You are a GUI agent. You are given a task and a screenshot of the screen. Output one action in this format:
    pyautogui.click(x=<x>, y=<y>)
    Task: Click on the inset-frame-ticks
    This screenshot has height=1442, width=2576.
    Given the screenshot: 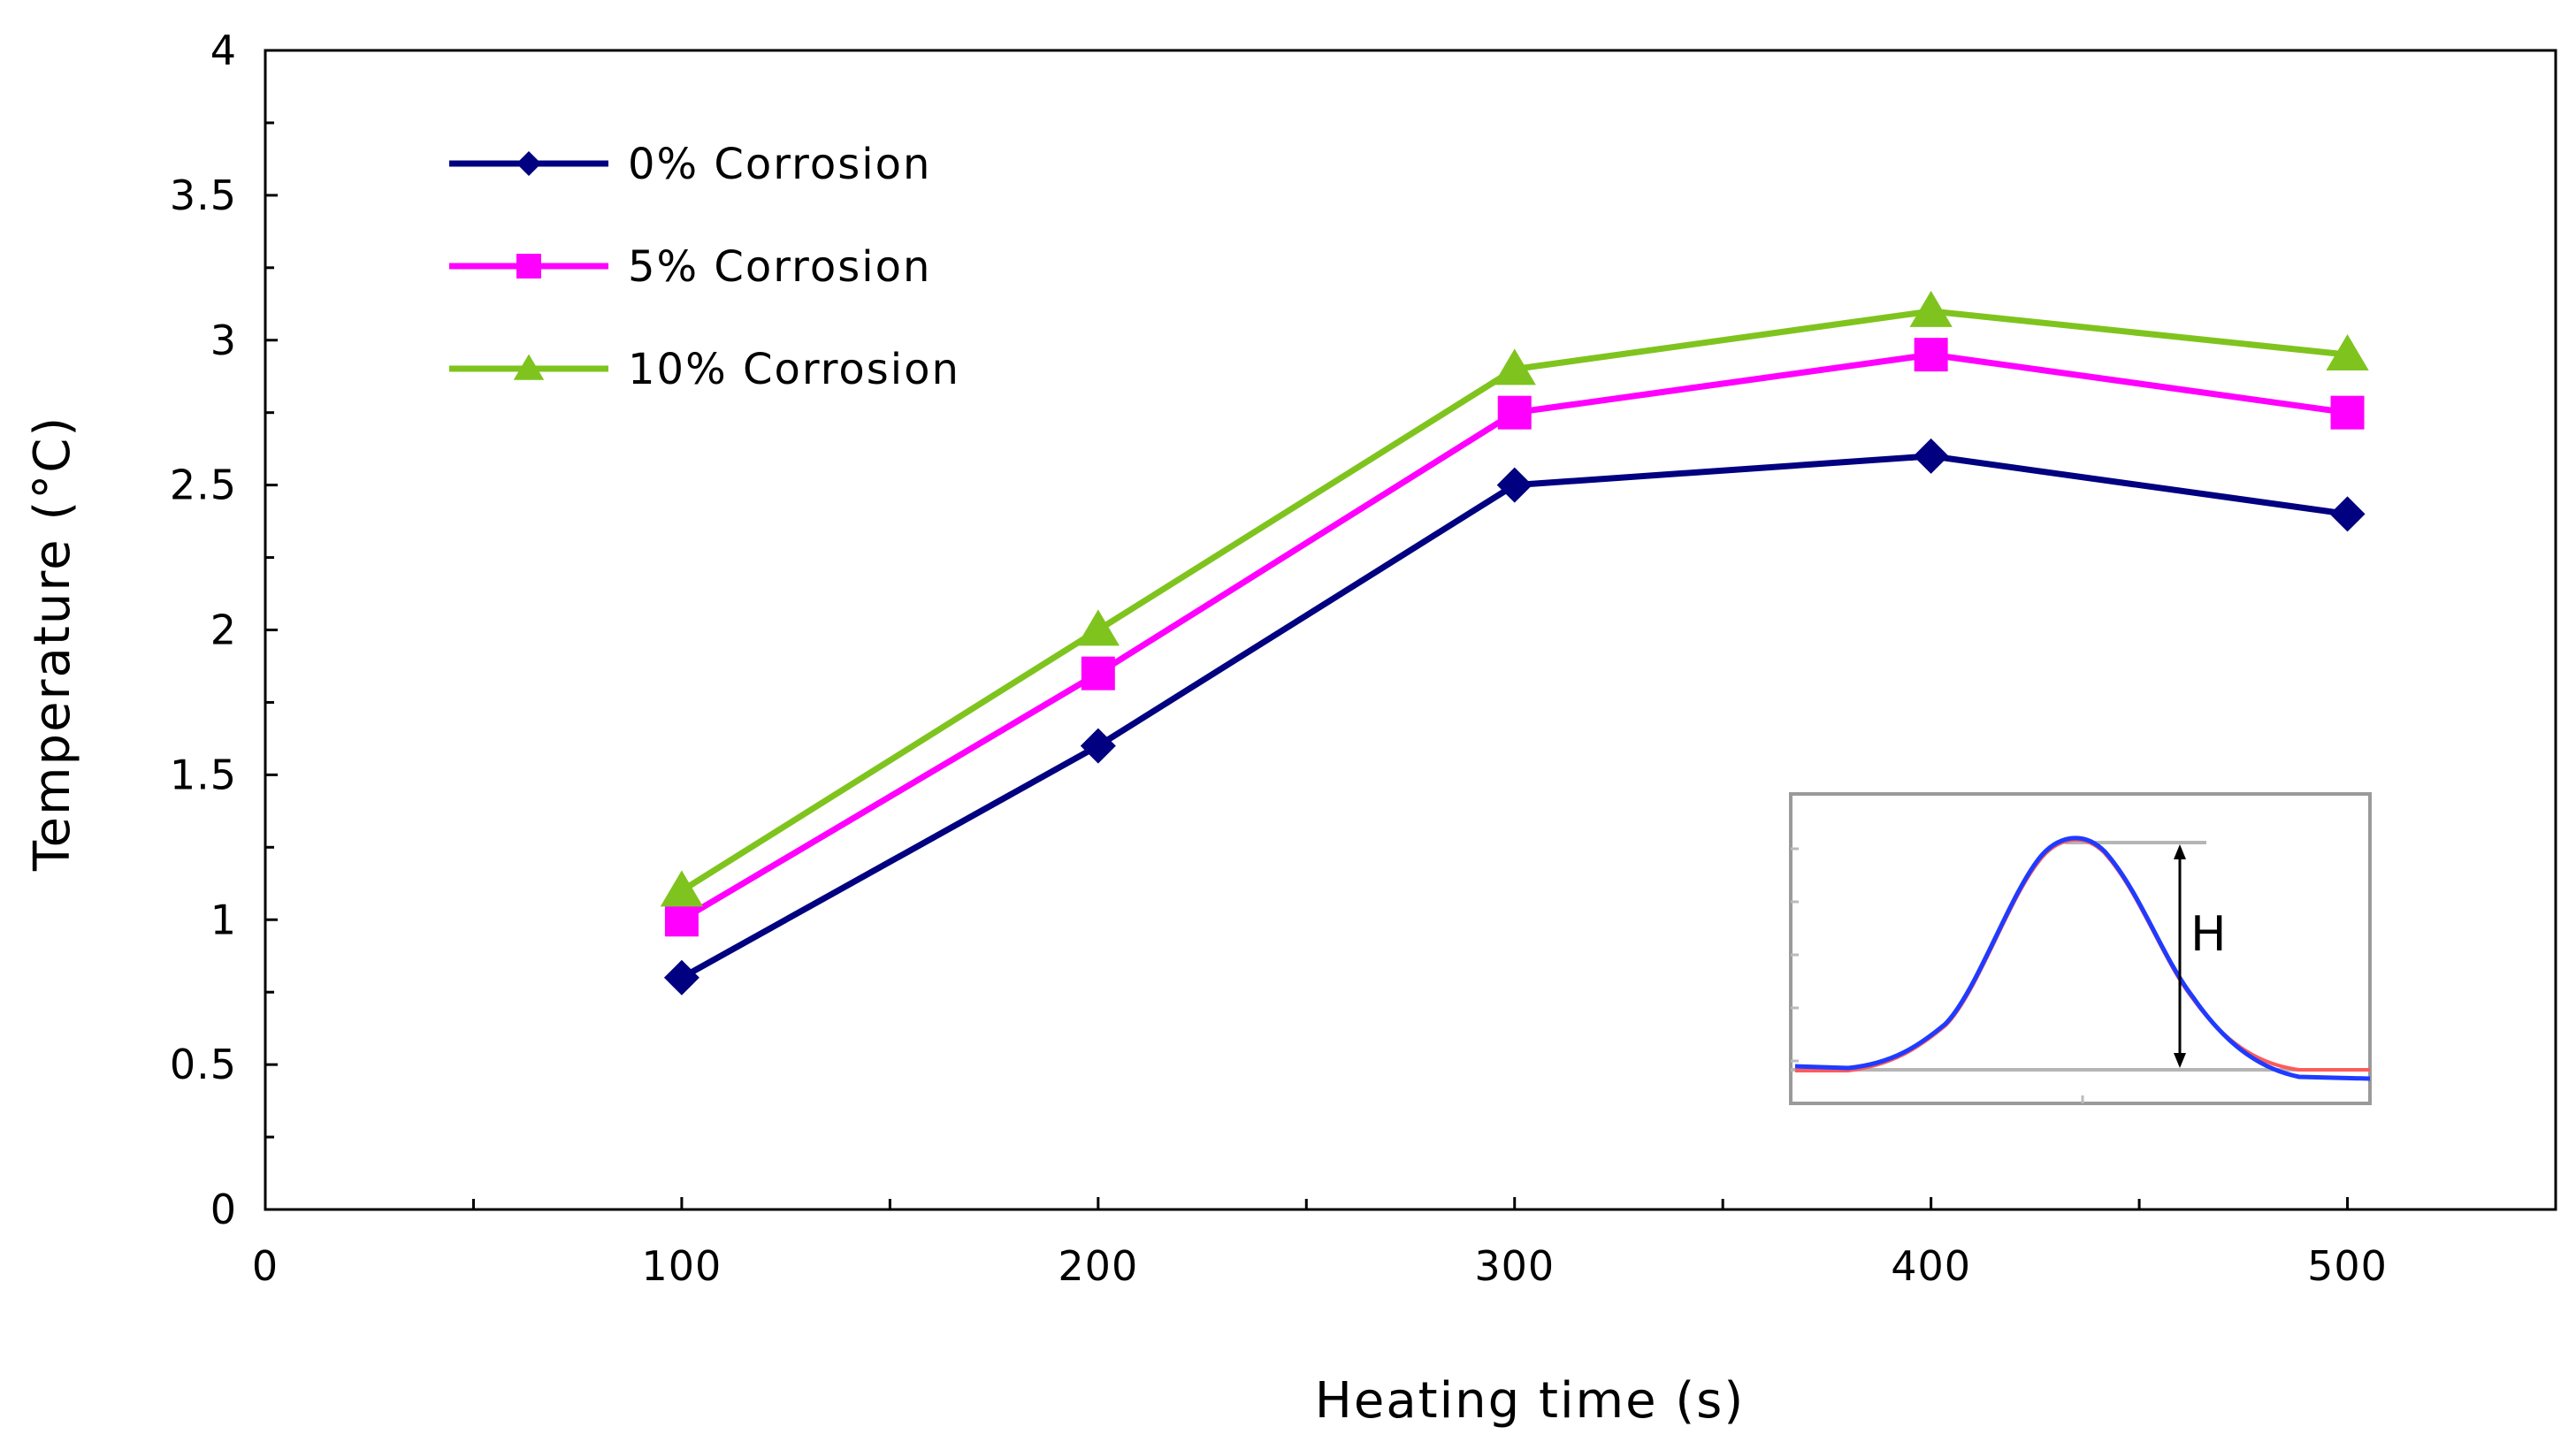 What is the action you would take?
    pyautogui.click(x=1937, y=975)
    